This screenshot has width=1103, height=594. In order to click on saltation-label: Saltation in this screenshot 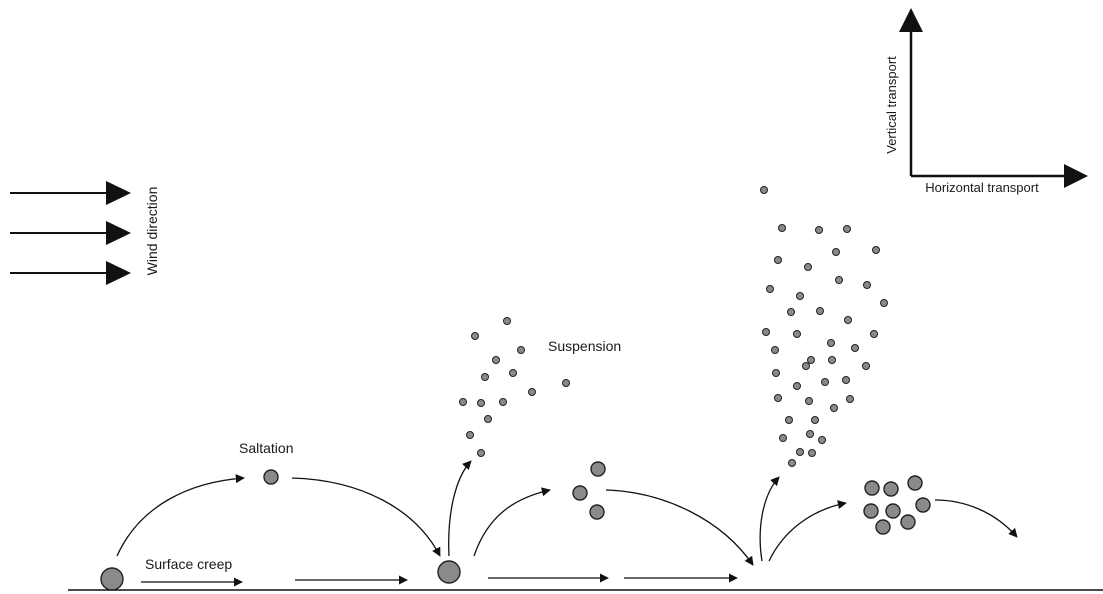, I will do `click(266, 448)`.